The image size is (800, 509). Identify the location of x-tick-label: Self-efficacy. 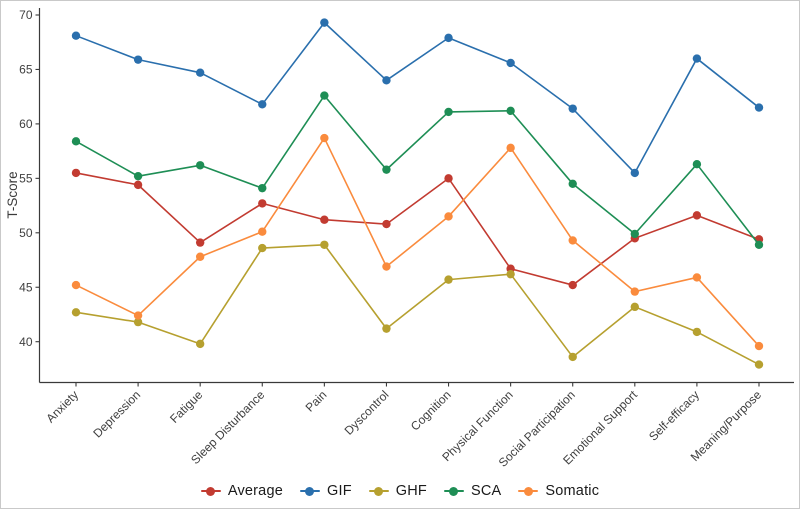
(674, 416).